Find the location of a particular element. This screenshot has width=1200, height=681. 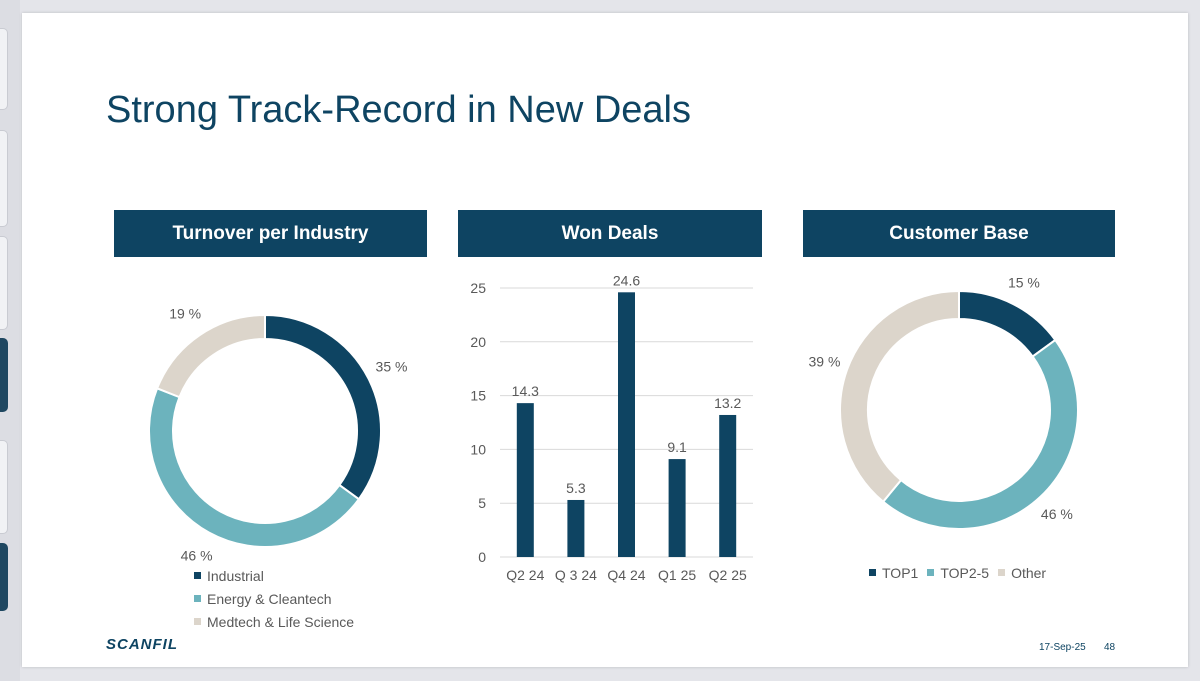

turnover-legend-item: Medtech & Life Science is located at coordinates (274, 621).